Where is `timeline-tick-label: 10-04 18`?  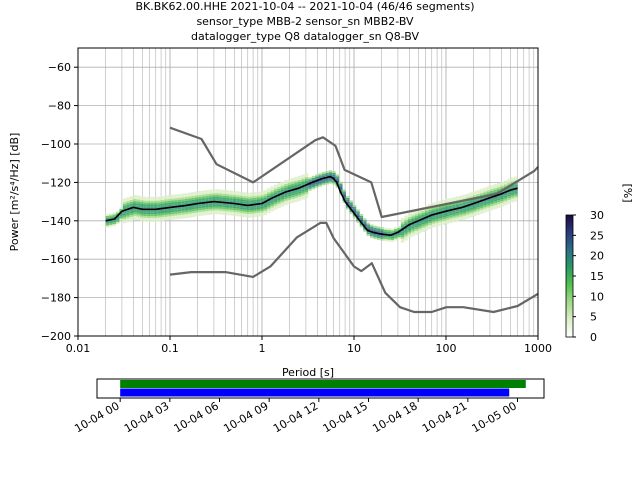
timeline-tick-label: 10-04 18 is located at coordinates (394, 417).